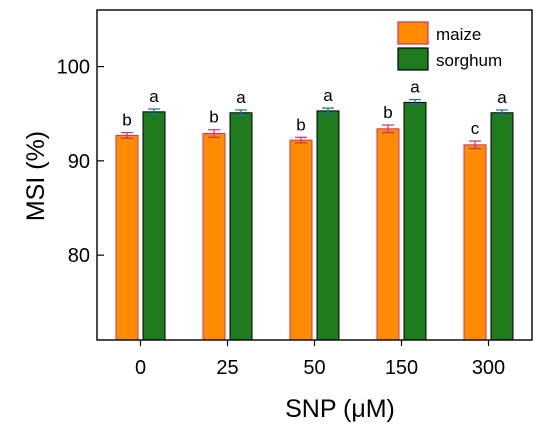 The image size is (550, 433). What do you see at coordinates (413, 33) in the screenshot?
I see `legend-swatch-maize` at bounding box center [413, 33].